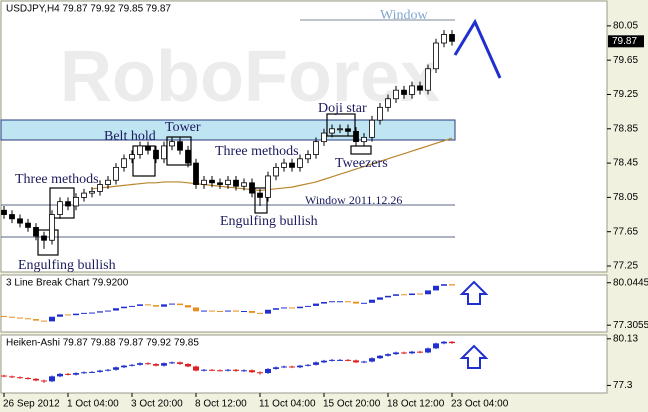  I want to click on x-tick-label: 18 Oct 12:00, so click(416, 404).